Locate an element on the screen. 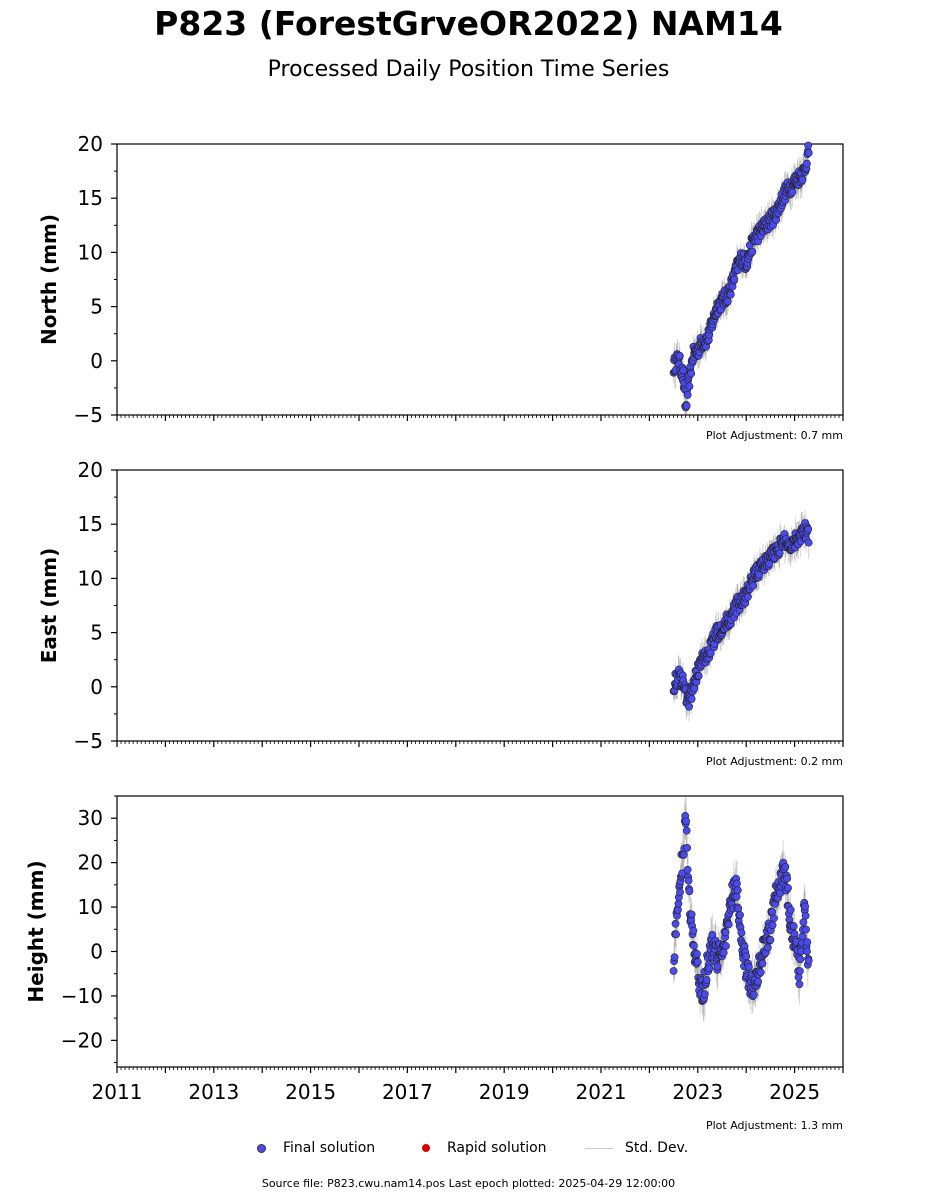 This screenshot has height=1200, width=937. height-axis-label: Height (mm) is located at coordinates (36, 931).